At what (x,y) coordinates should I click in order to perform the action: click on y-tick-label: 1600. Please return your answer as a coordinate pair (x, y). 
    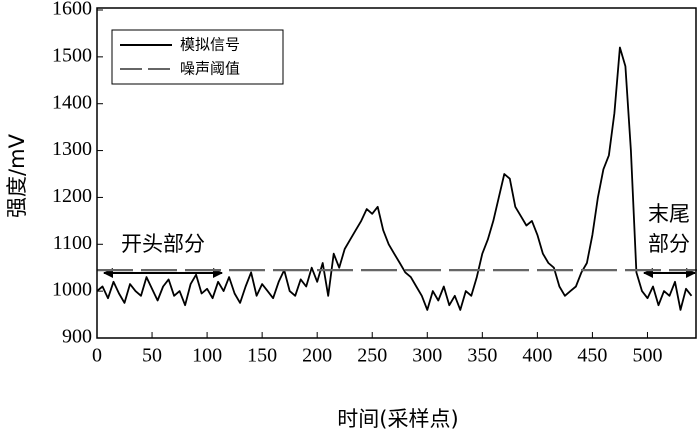
    Looking at the image, I should click on (72, 10).